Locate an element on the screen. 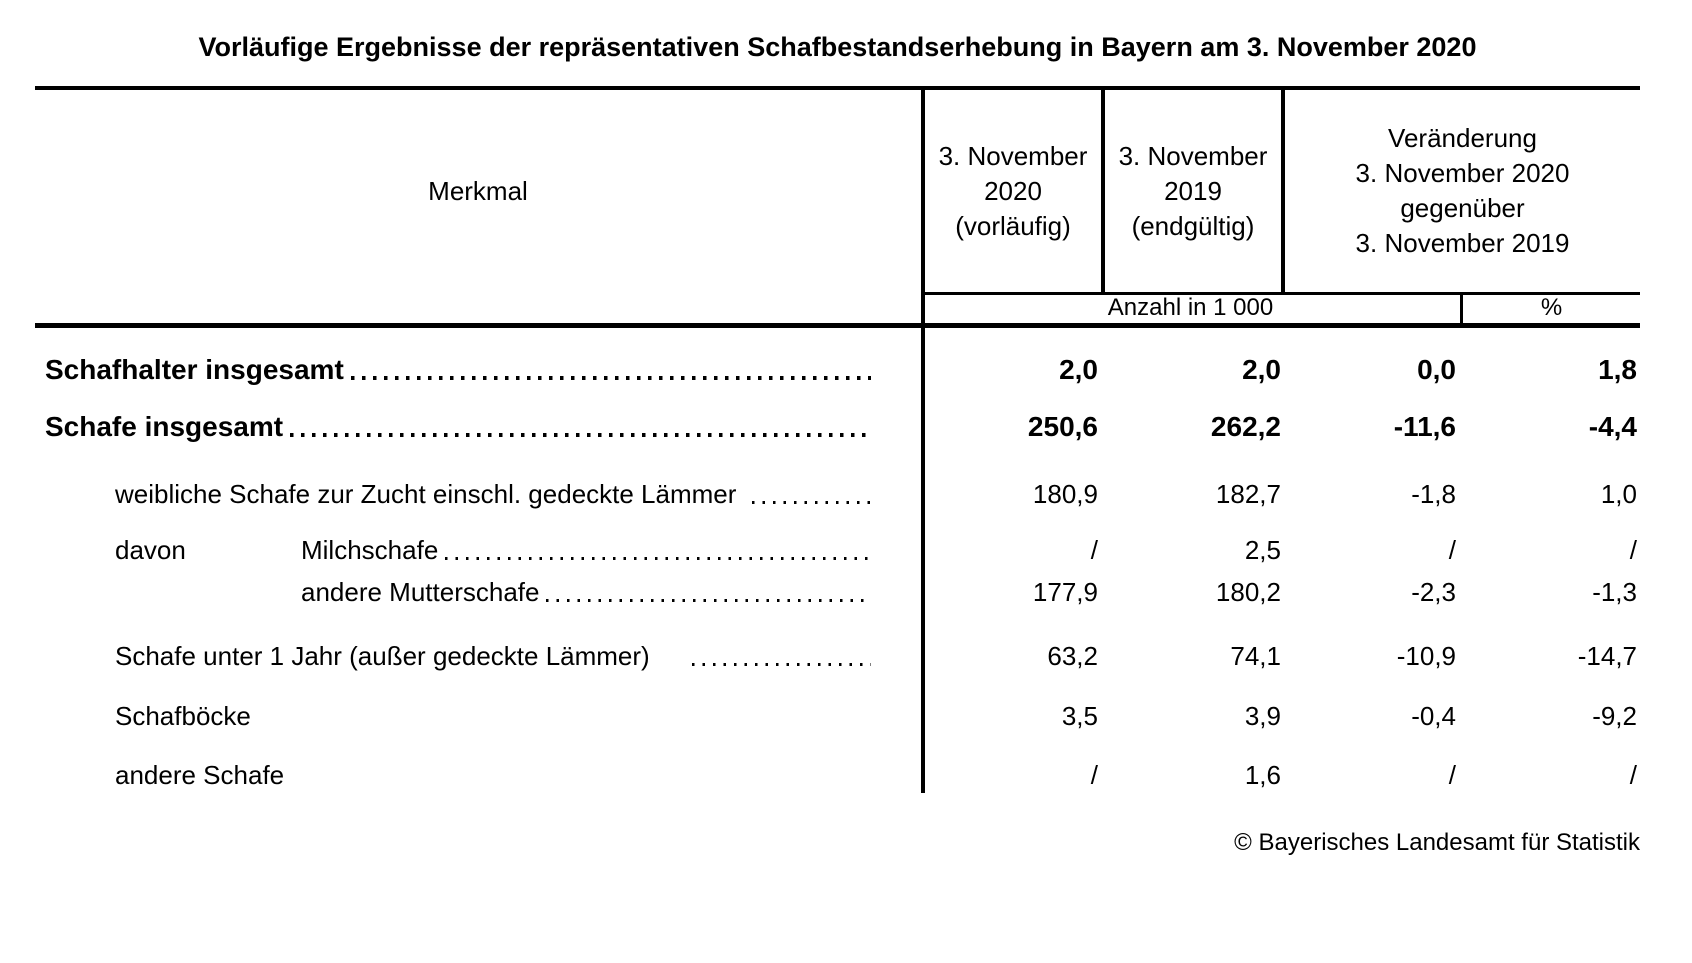  table-row: Schafe insgesamt 250,6 262,2 -11,6 -4,4 is located at coordinates (836, 427).